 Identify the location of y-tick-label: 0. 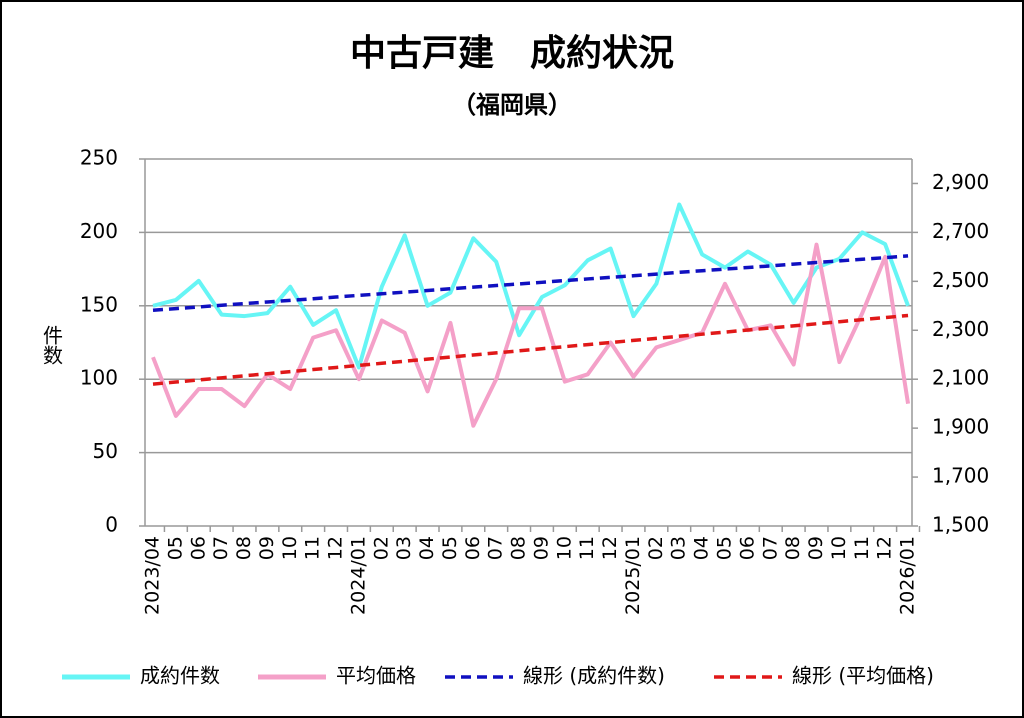
(111, 525).